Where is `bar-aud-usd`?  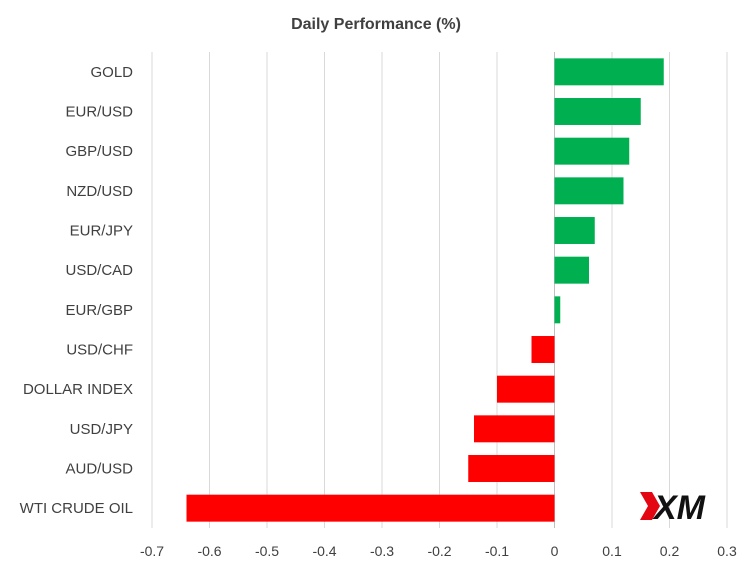
bar-aud-usd is located at coordinates (511, 468).